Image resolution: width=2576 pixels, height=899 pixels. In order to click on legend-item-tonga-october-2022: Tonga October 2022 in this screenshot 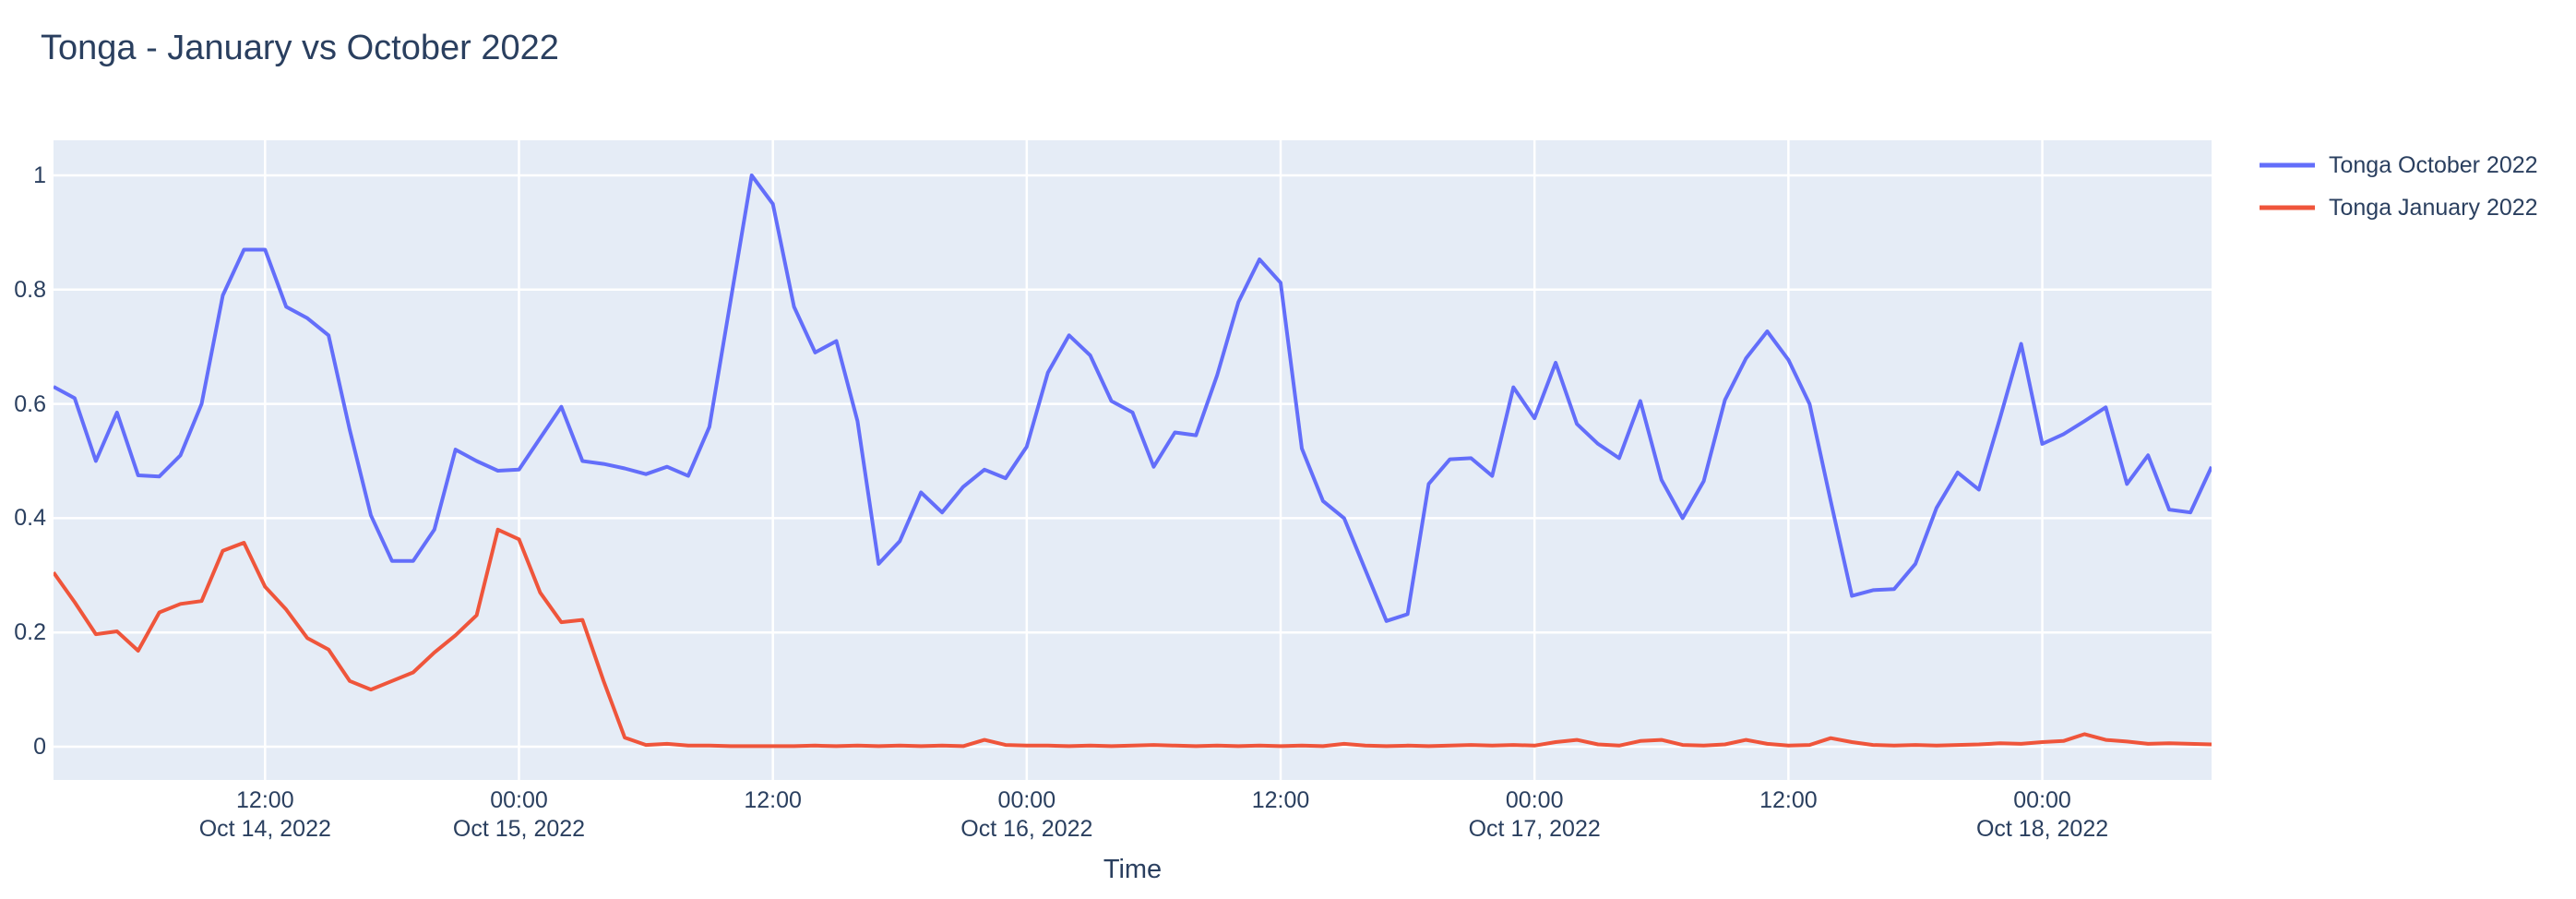, I will do `click(2398, 165)`.